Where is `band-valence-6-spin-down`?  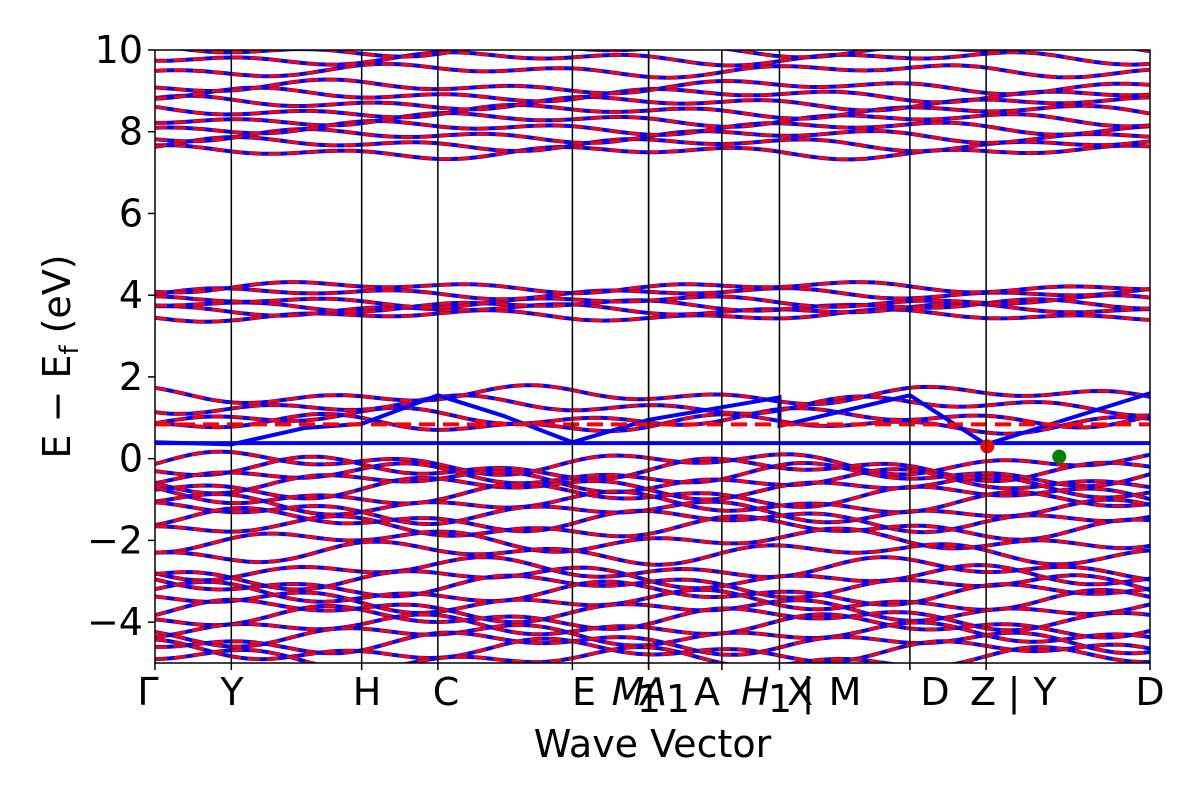
band-valence-6-spin-down is located at coordinates (652, 503).